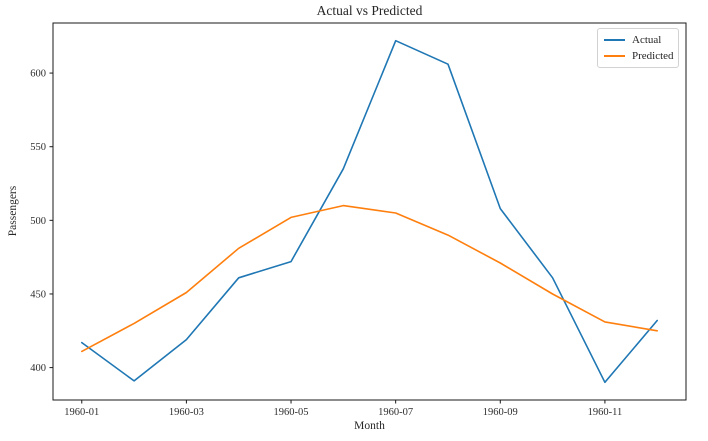 This screenshot has height=441, width=708. Describe the element at coordinates (369, 426) in the screenshot. I see `x-axis-label: Month` at that location.